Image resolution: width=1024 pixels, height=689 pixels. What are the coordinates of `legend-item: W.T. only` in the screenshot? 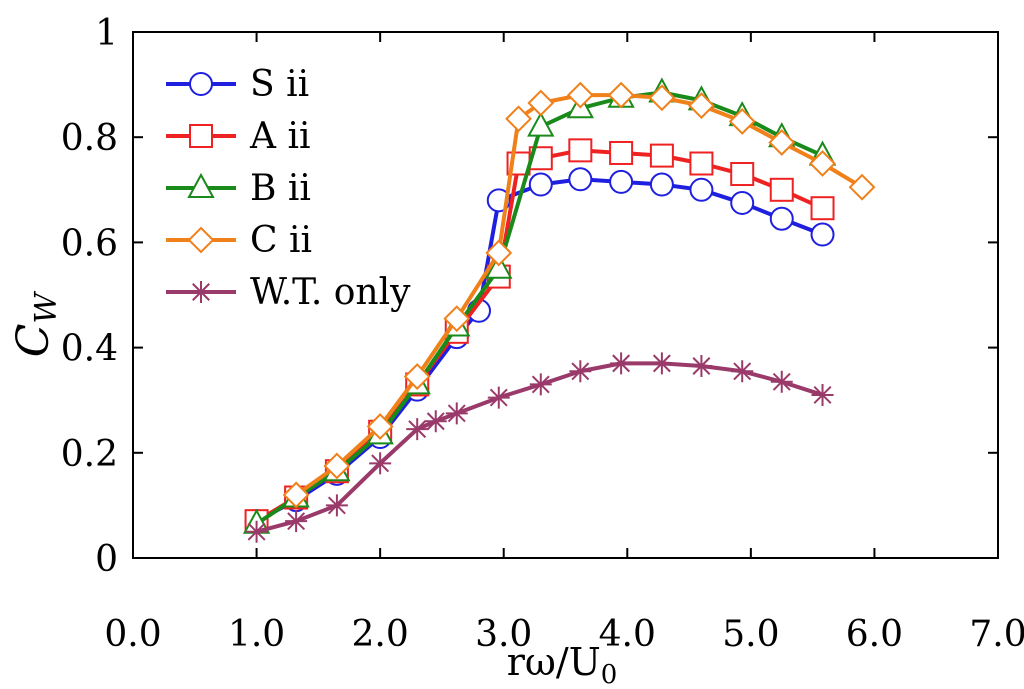 It's located at (288, 292).